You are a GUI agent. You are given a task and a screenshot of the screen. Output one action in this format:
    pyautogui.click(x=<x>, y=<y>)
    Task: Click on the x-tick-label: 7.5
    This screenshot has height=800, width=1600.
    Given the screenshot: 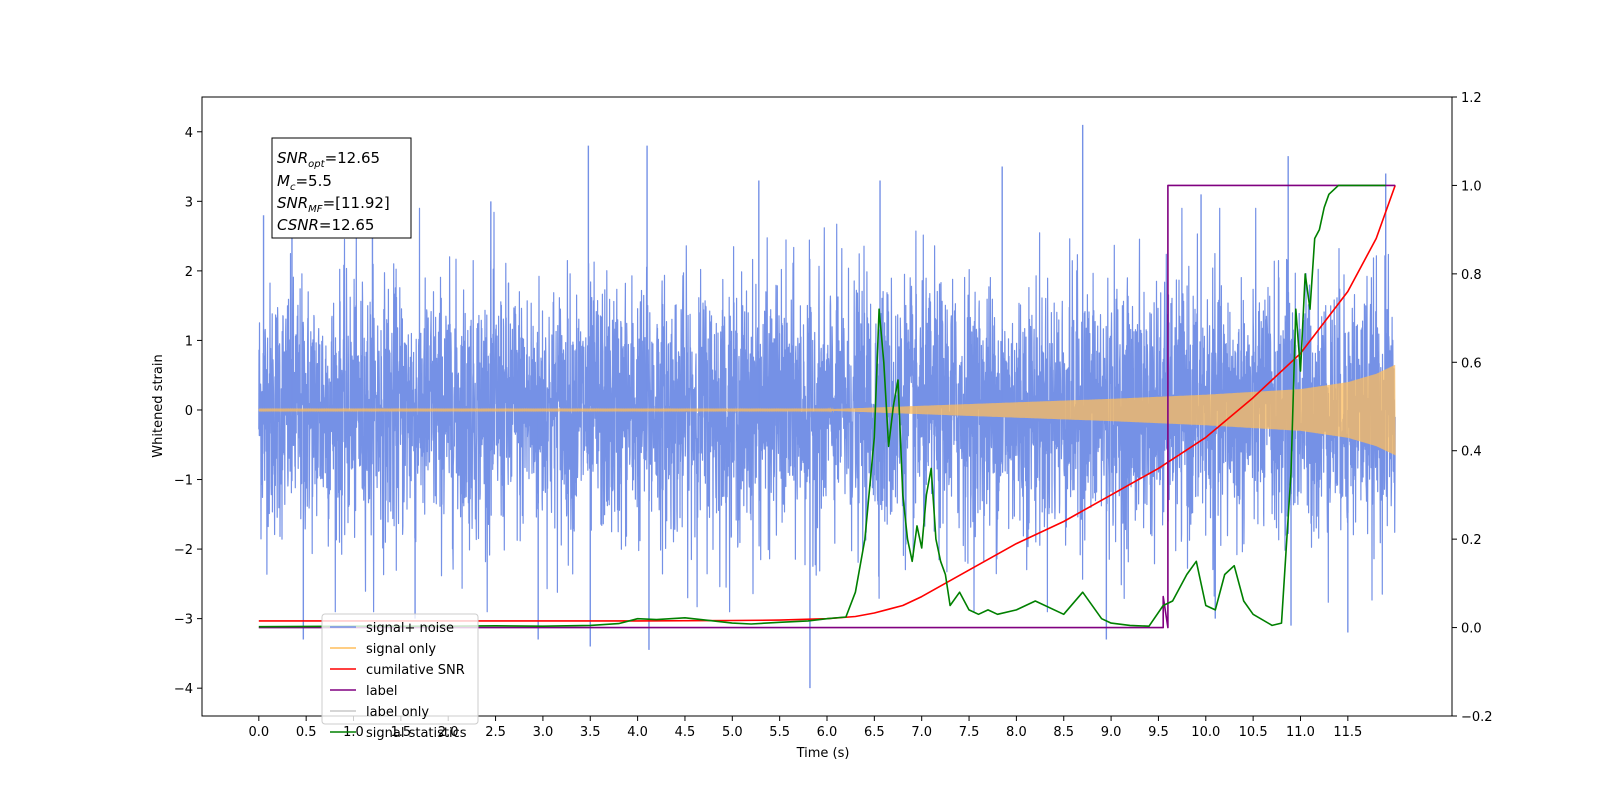 What is the action you would take?
    pyautogui.click(x=969, y=732)
    